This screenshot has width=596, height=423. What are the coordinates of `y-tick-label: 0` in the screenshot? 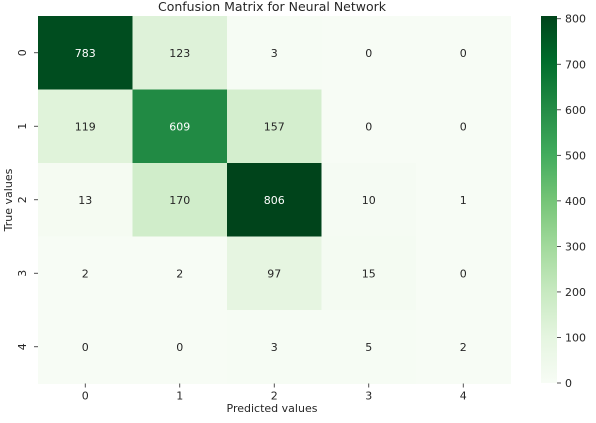 It's located at (22, 52).